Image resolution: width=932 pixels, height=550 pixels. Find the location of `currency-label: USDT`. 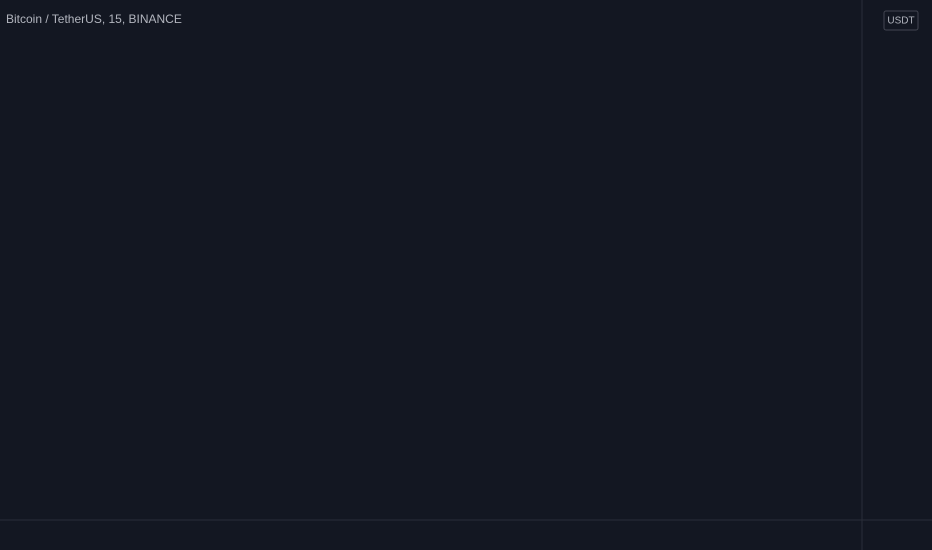

currency-label: USDT is located at coordinates (900, 21).